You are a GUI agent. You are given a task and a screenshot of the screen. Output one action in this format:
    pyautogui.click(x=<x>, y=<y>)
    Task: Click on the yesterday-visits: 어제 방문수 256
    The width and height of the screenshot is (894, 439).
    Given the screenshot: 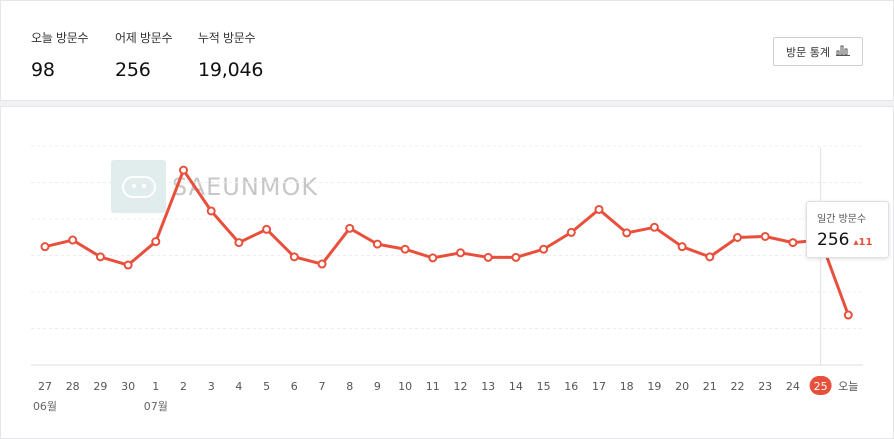 What is the action you would take?
    pyautogui.click(x=144, y=55)
    